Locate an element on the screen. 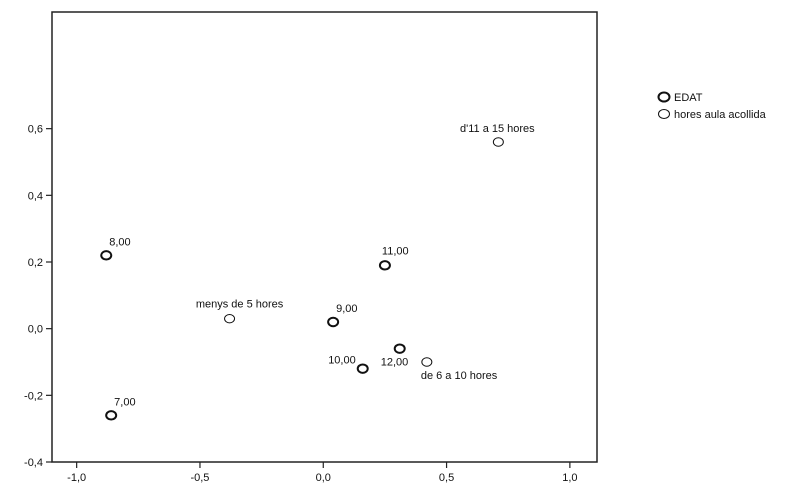 This screenshot has height=485, width=804. legend-label: hores aula acollida is located at coordinates (720, 115).